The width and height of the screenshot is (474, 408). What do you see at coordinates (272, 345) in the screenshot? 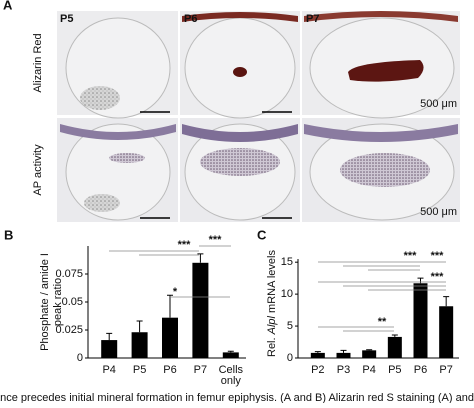
I see `y-axis-label-part: Rel.` at bounding box center [272, 345].